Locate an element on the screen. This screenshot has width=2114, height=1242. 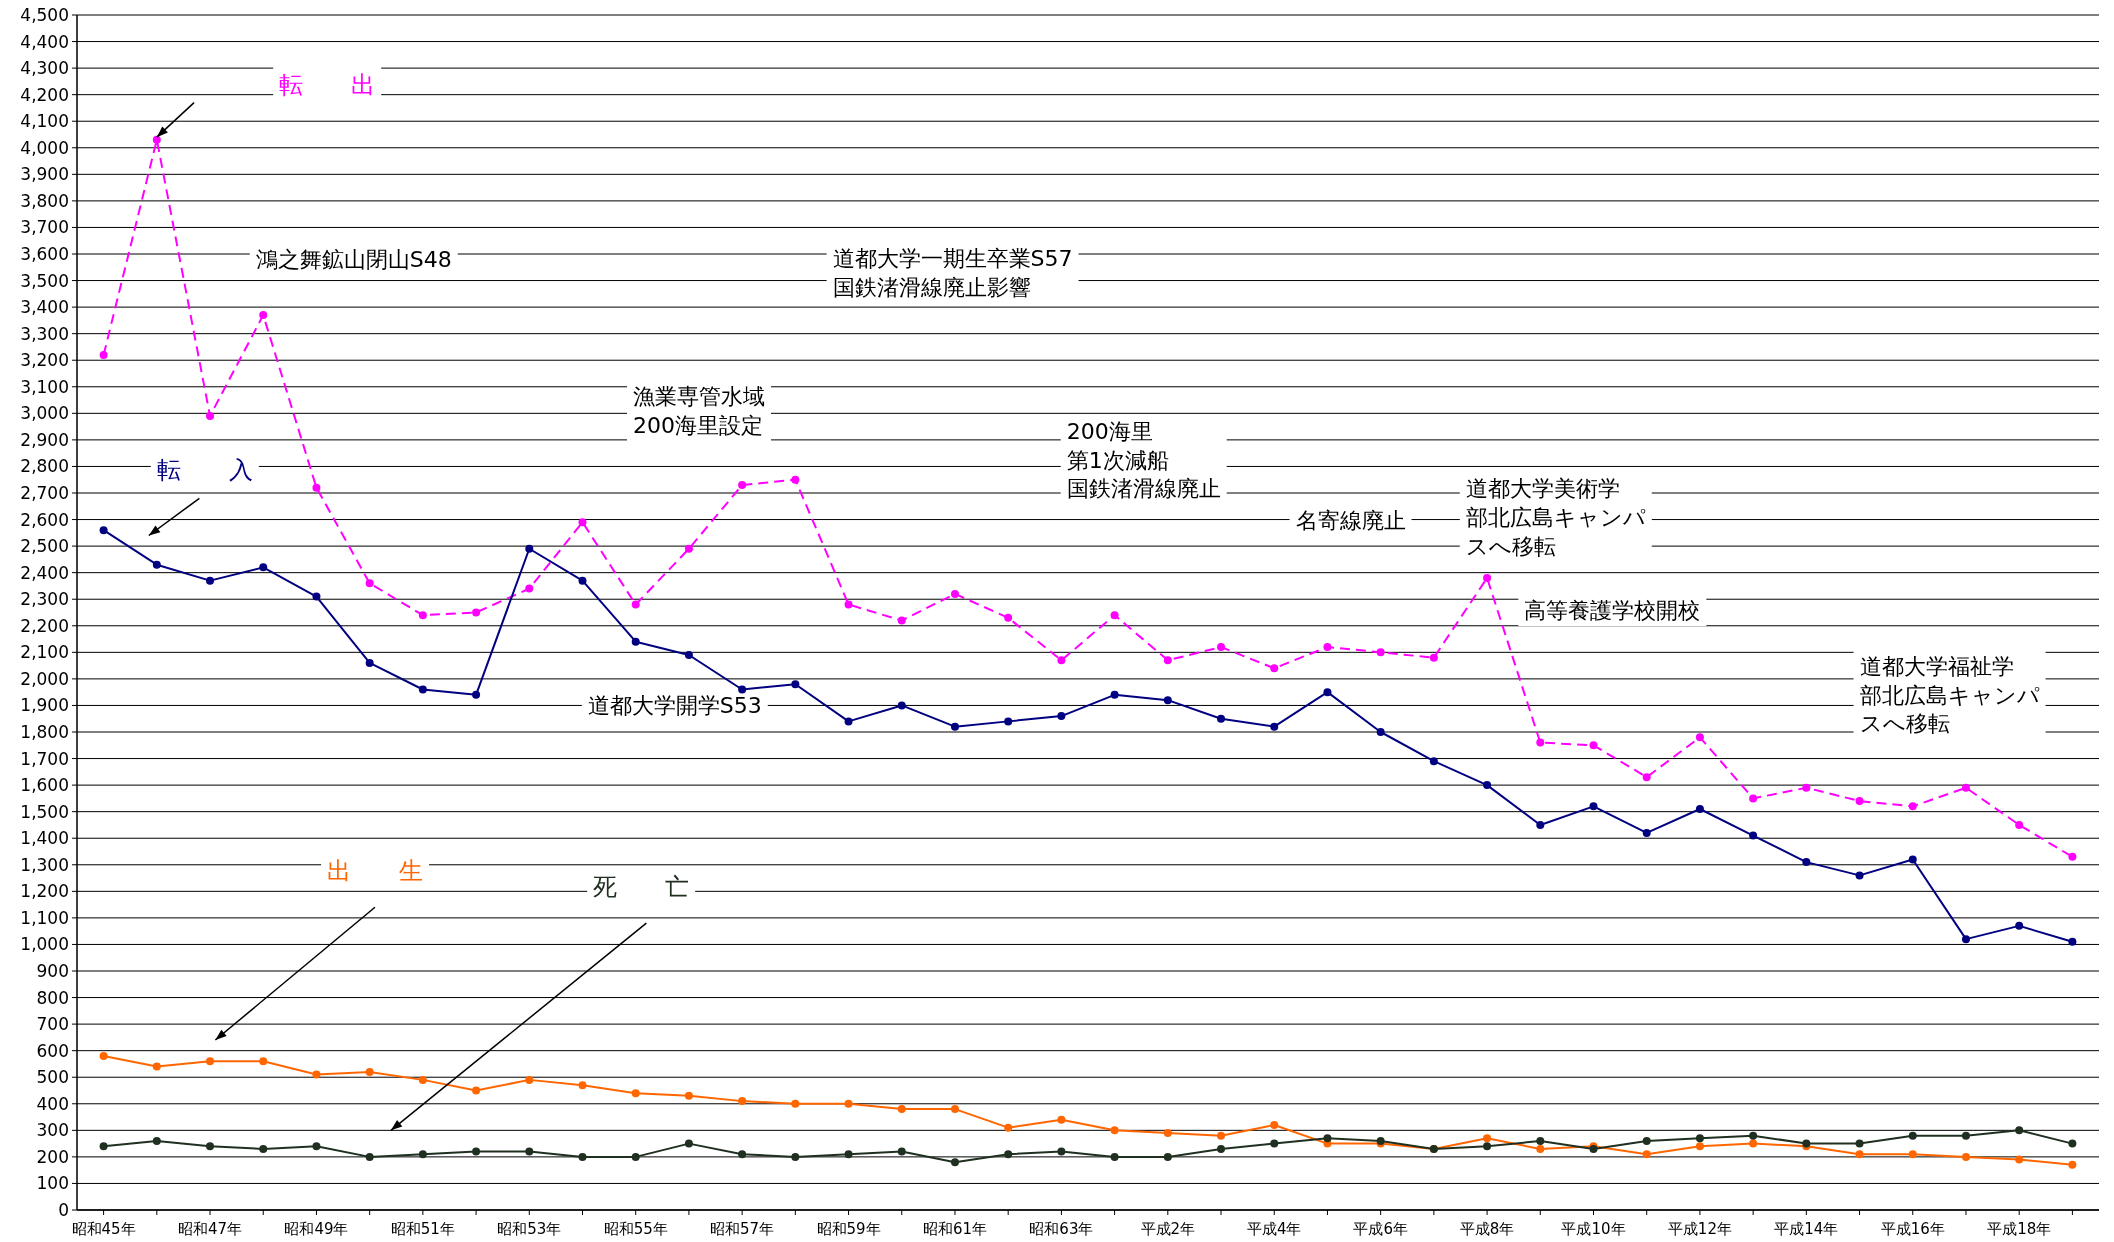
annotation: 200海里第1次減船国鉄渚滑線廃止 is located at coordinates (1143, 460).